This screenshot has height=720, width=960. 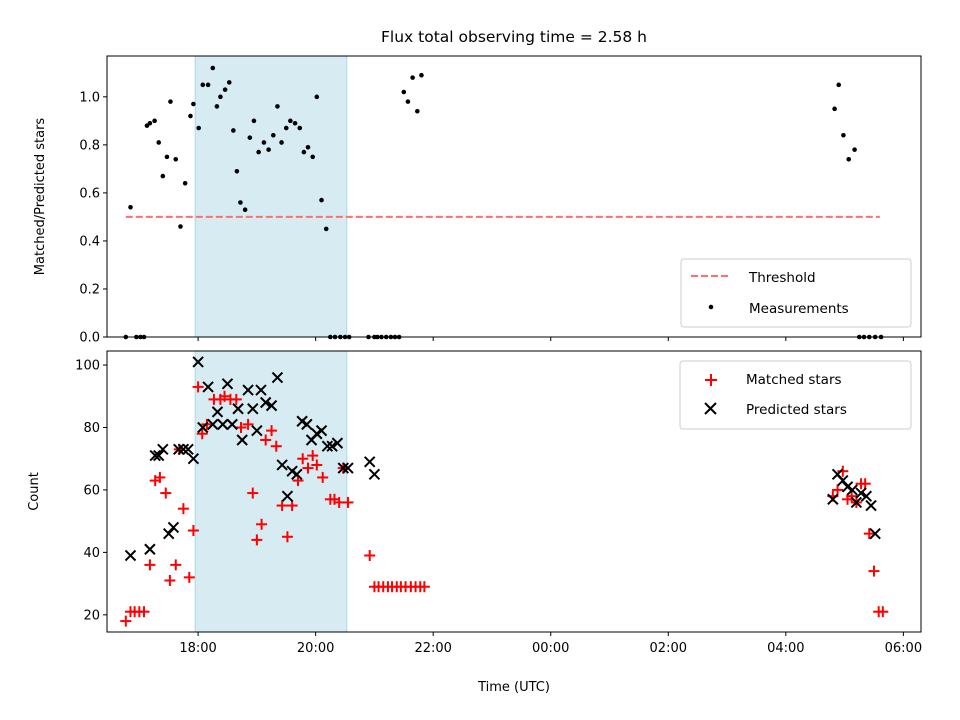 I want to click on y-tick-label: 100, so click(x=87, y=366).